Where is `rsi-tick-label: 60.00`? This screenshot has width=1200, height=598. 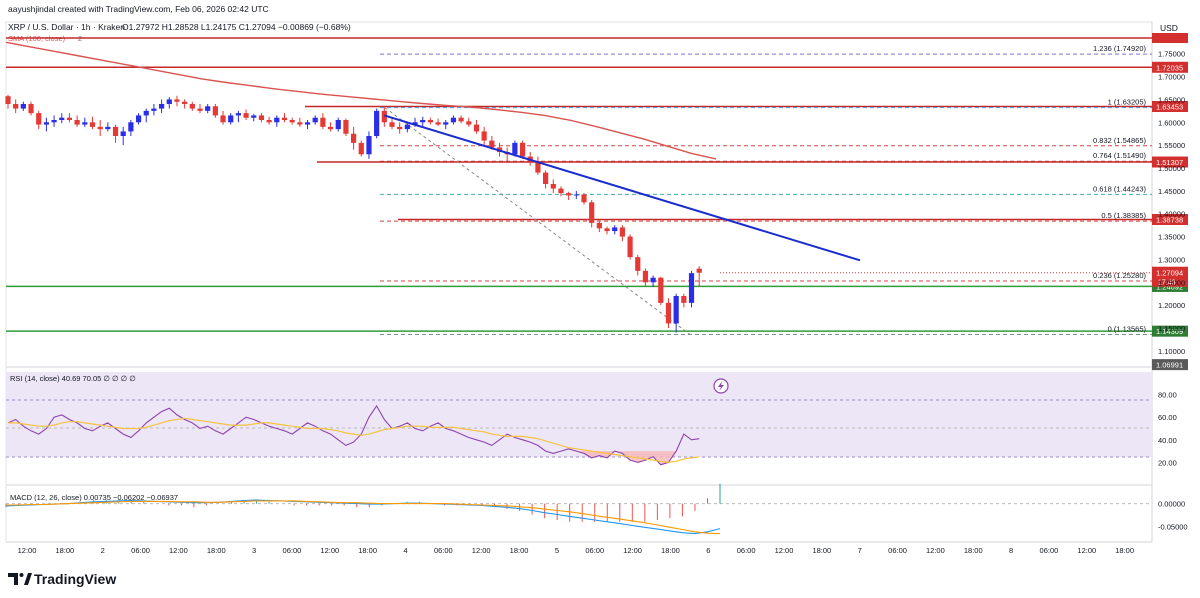
rsi-tick-label: 60.00 is located at coordinates (1167, 417).